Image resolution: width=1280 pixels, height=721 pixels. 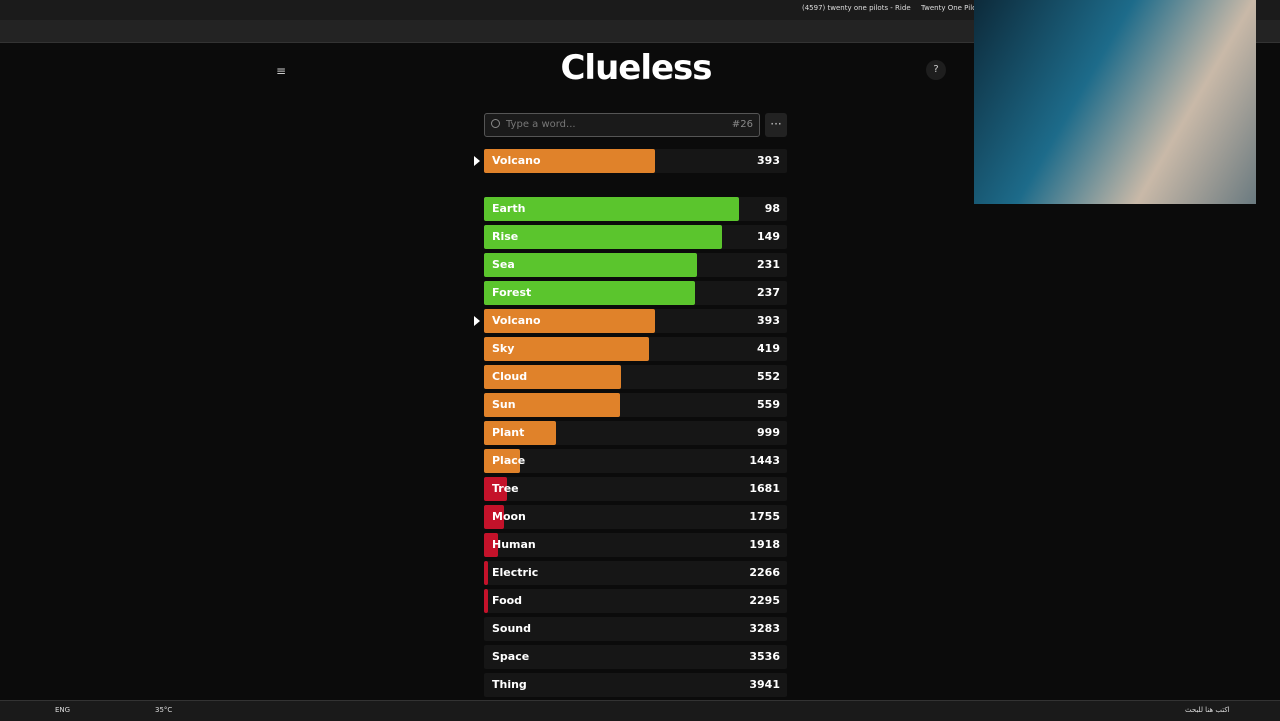 What do you see at coordinates (635, 377) in the screenshot?
I see `guess-row: Cloud 552` at bounding box center [635, 377].